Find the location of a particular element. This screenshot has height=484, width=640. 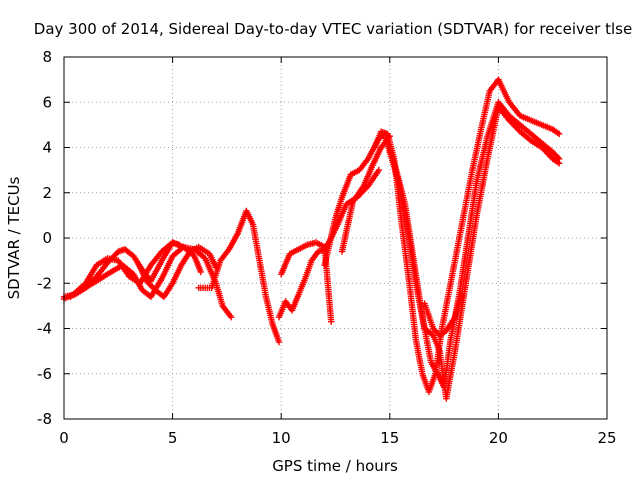

y-axis-label: SDTVAR / TECUs is located at coordinates (14, 237).